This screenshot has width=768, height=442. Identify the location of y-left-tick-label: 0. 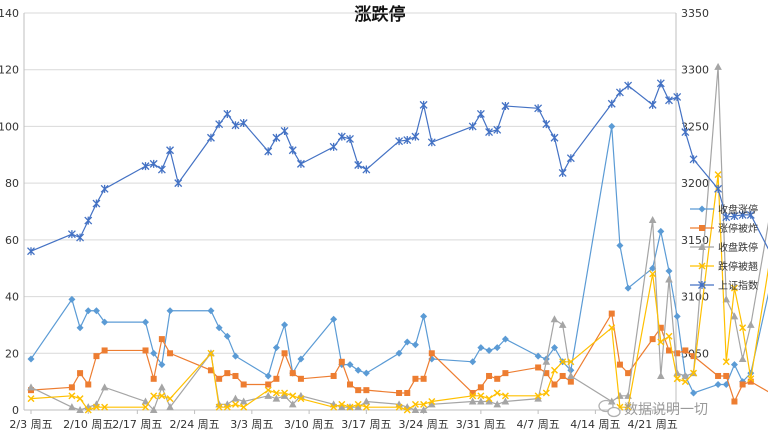
(15, 410).